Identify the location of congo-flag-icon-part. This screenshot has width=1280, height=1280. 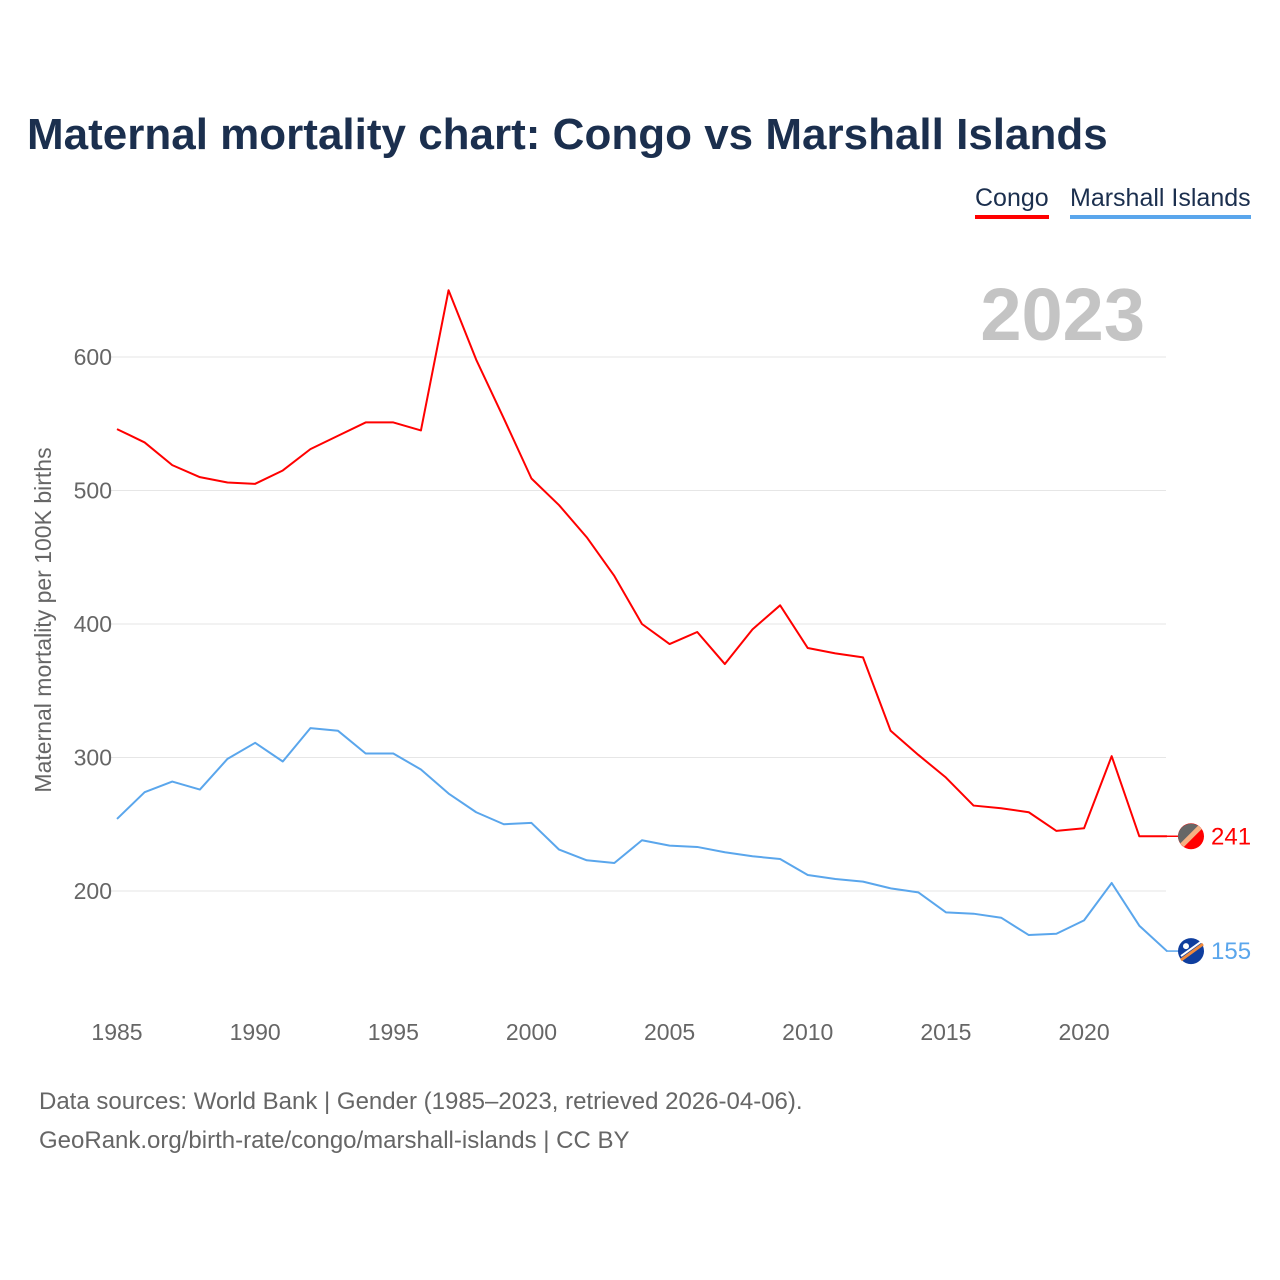
(1189, 834).